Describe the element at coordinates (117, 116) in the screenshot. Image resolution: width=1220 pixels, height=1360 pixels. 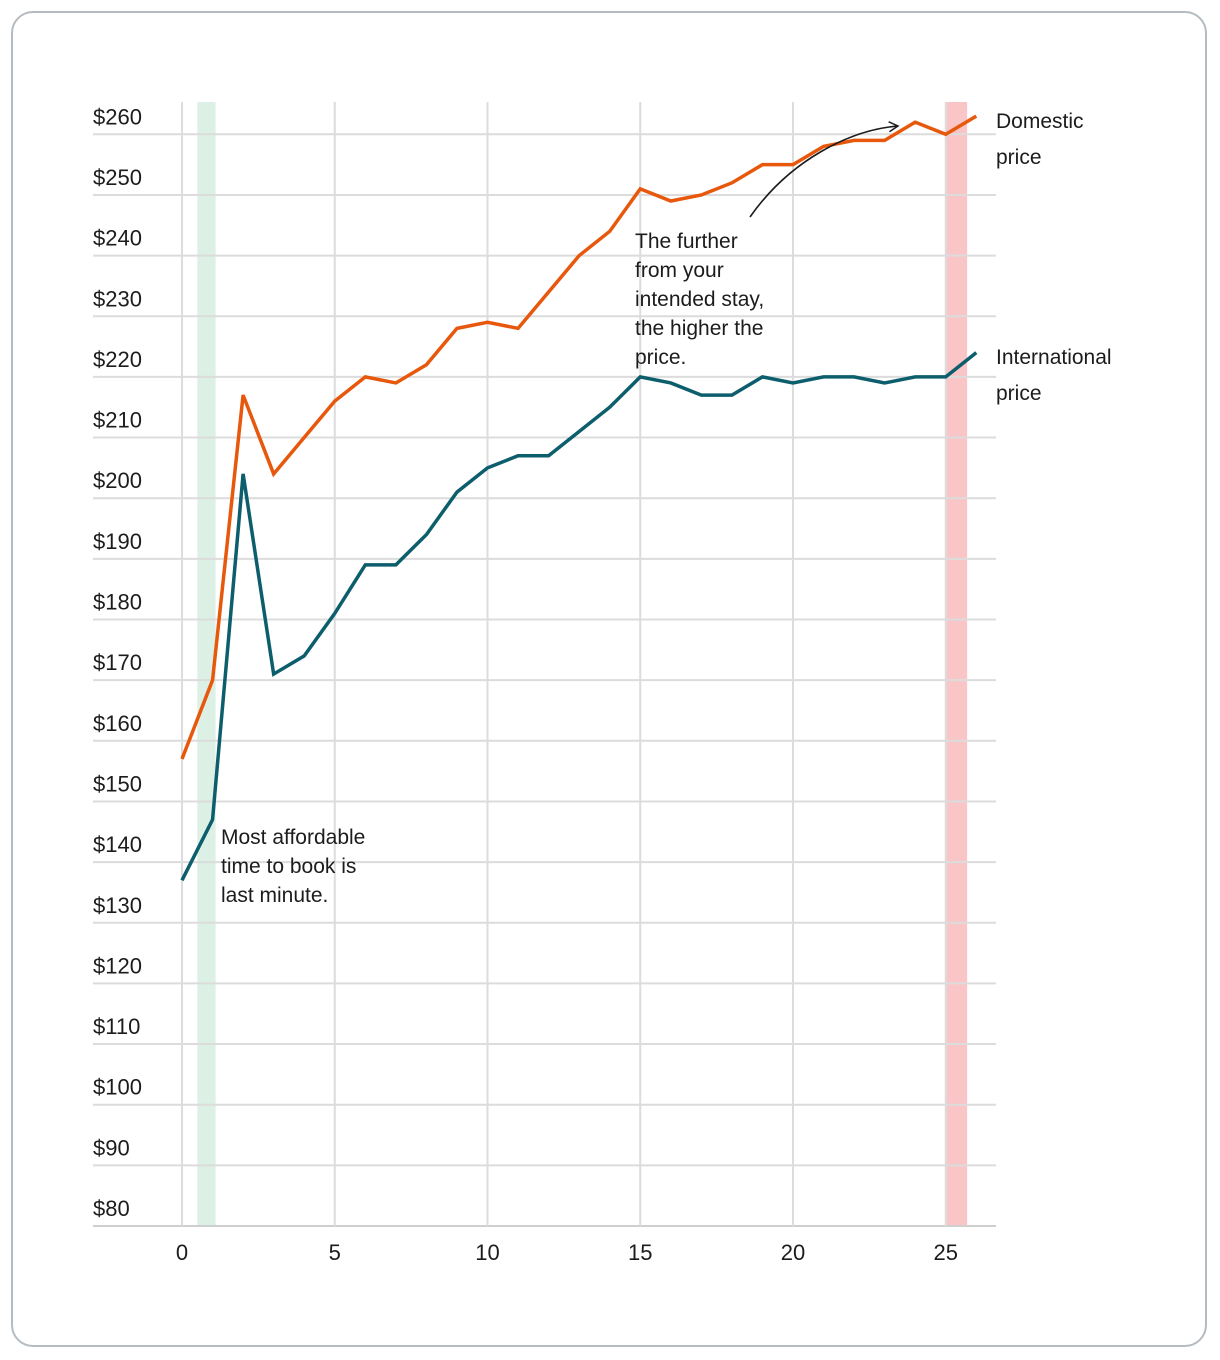
I see `y-tick-label: $260` at that location.